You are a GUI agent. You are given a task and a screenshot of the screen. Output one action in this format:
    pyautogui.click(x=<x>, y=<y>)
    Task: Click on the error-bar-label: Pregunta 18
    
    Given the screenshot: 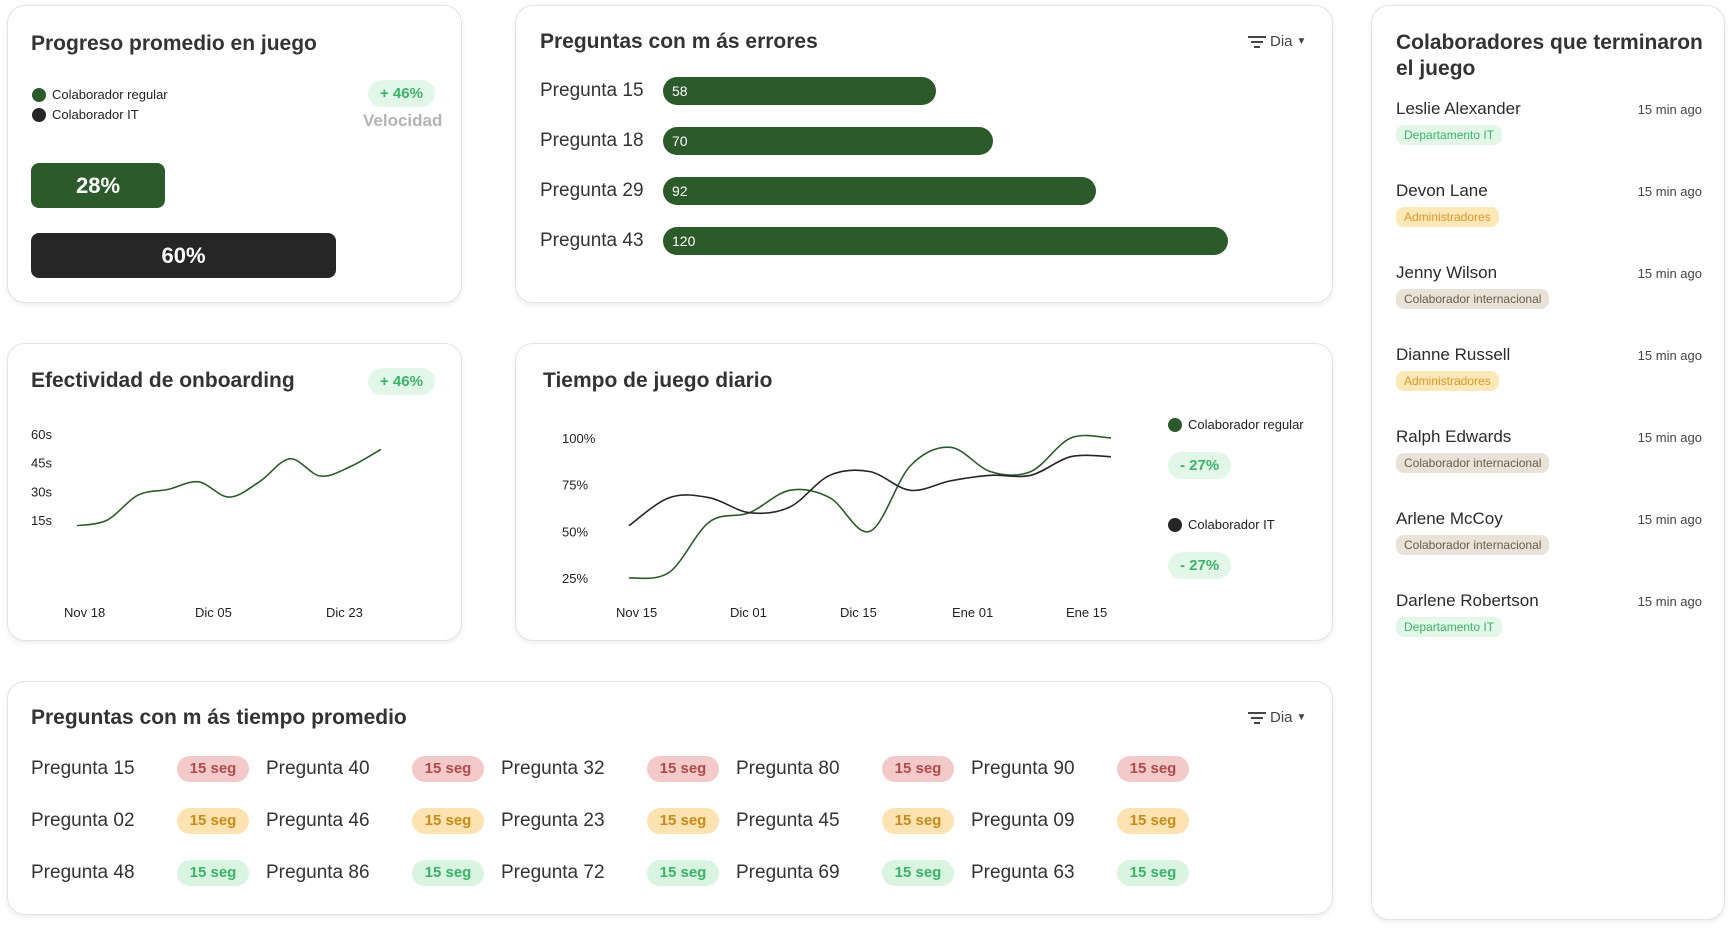 What is the action you would take?
    pyautogui.click(x=592, y=140)
    